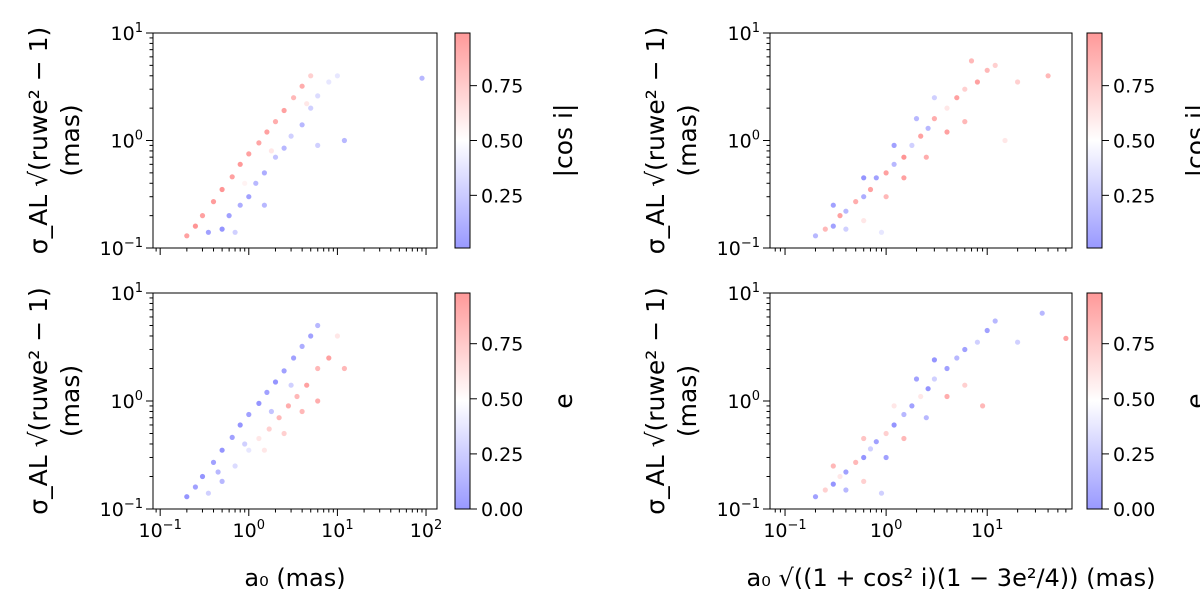  Describe the element at coordinates (744, 141) in the screenshot. I see `y-tick-label: 10⁰` at that location.